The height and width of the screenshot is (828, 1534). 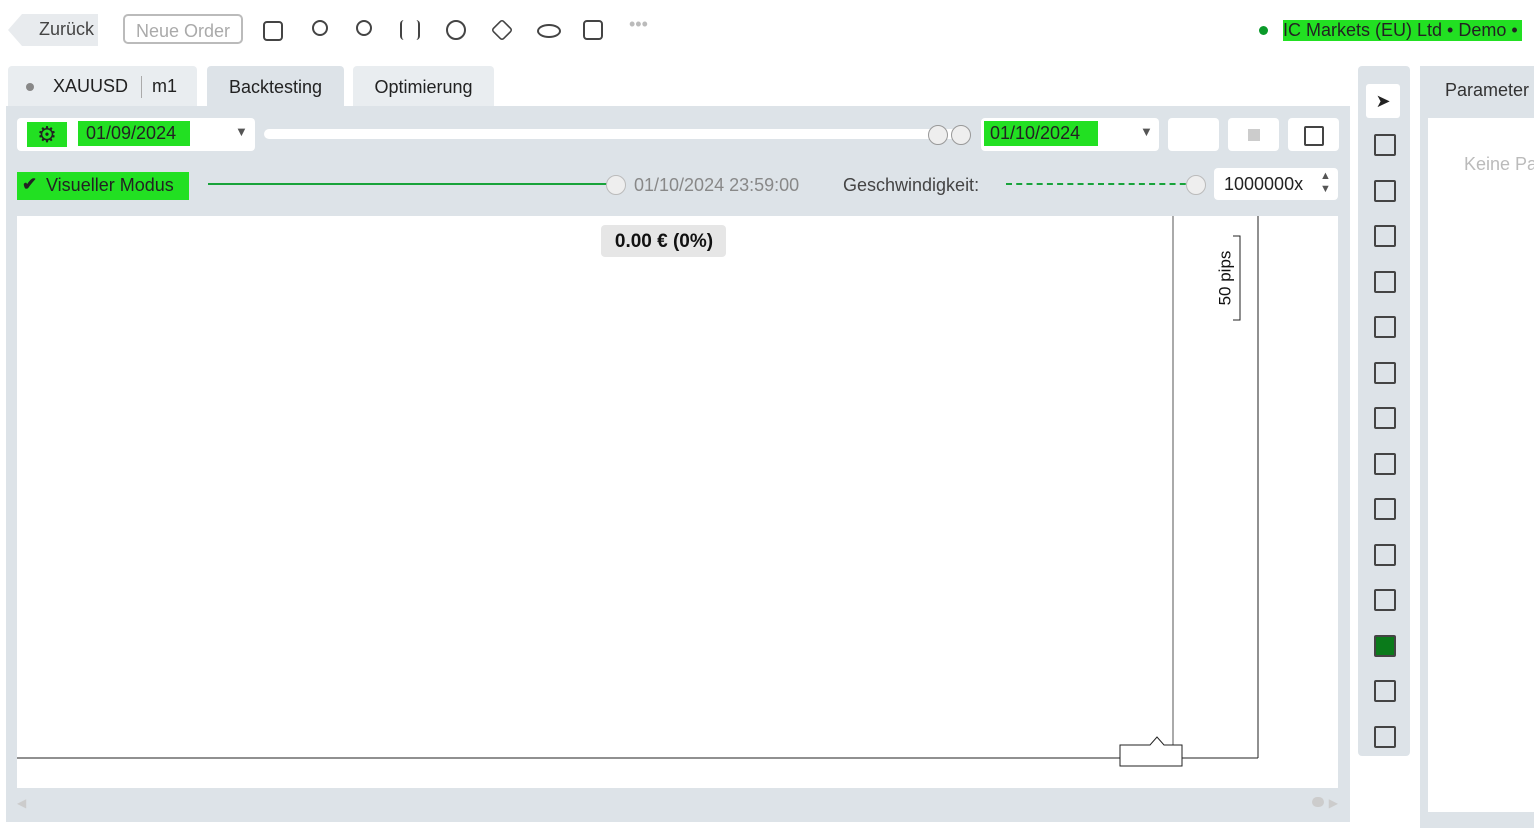 I want to click on range-slider, so click(x=613, y=134).